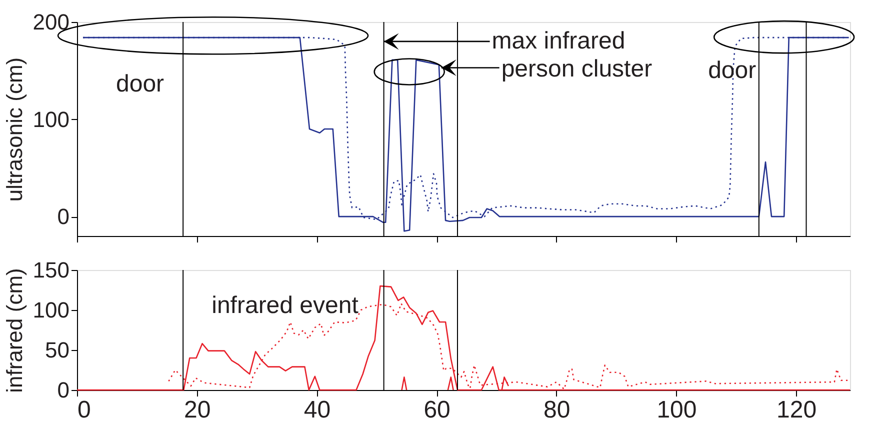 This screenshot has width=883, height=432. What do you see at coordinates (51, 22) in the screenshot?
I see `y-tick-label: 200` at bounding box center [51, 22].